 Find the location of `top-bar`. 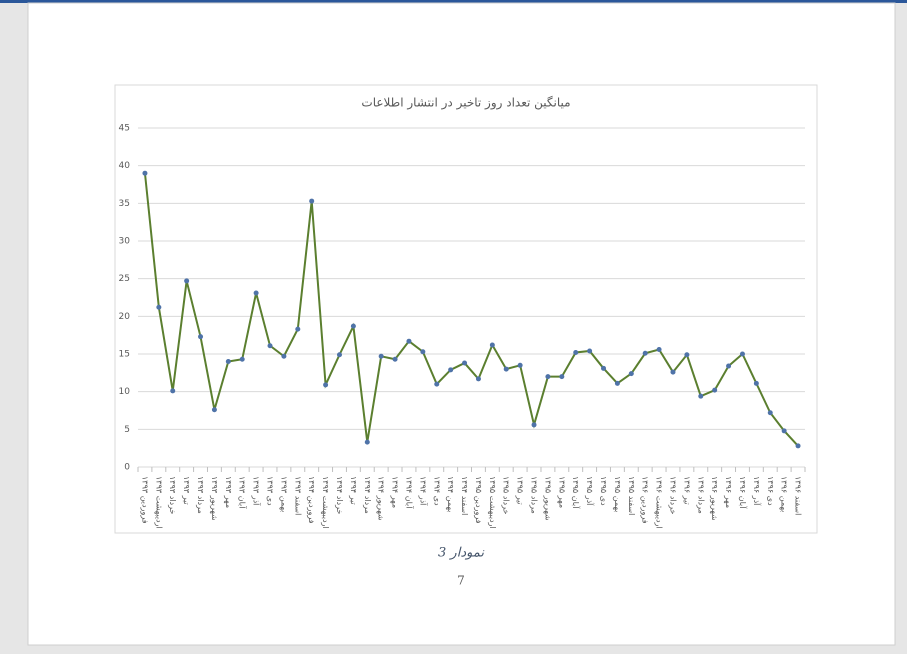

top-bar is located at coordinates (453, 1).